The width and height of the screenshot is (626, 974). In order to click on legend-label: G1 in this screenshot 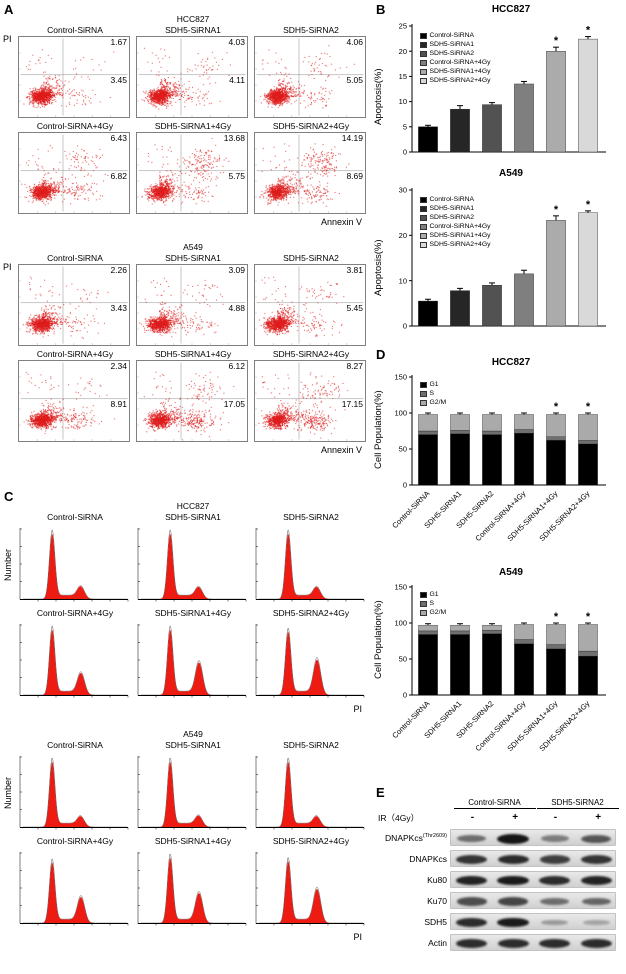, I will do `click(434, 594)`.